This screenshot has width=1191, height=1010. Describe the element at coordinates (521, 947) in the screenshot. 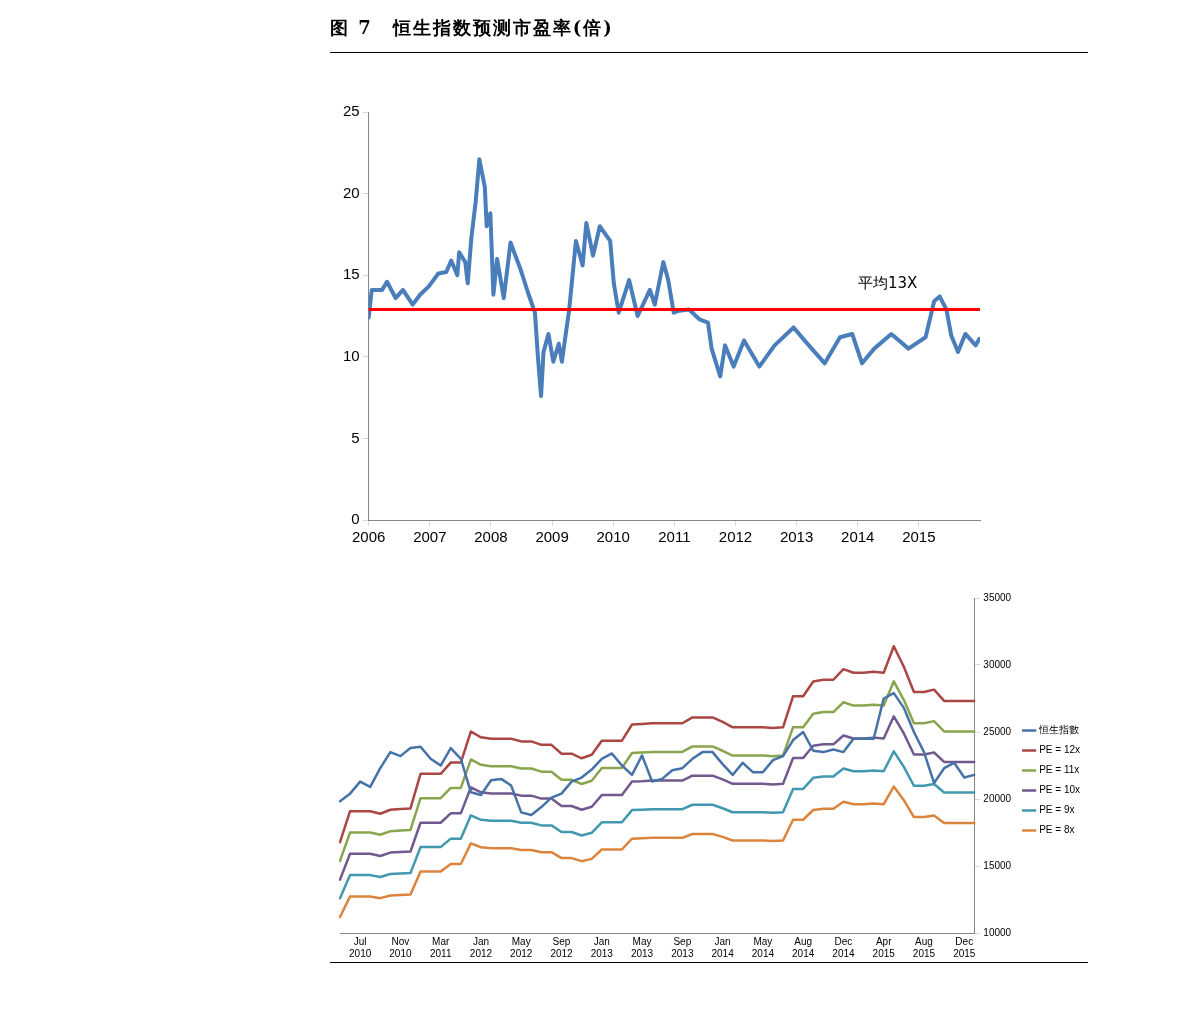

I see `x-tick-label: May 2012` at that location.